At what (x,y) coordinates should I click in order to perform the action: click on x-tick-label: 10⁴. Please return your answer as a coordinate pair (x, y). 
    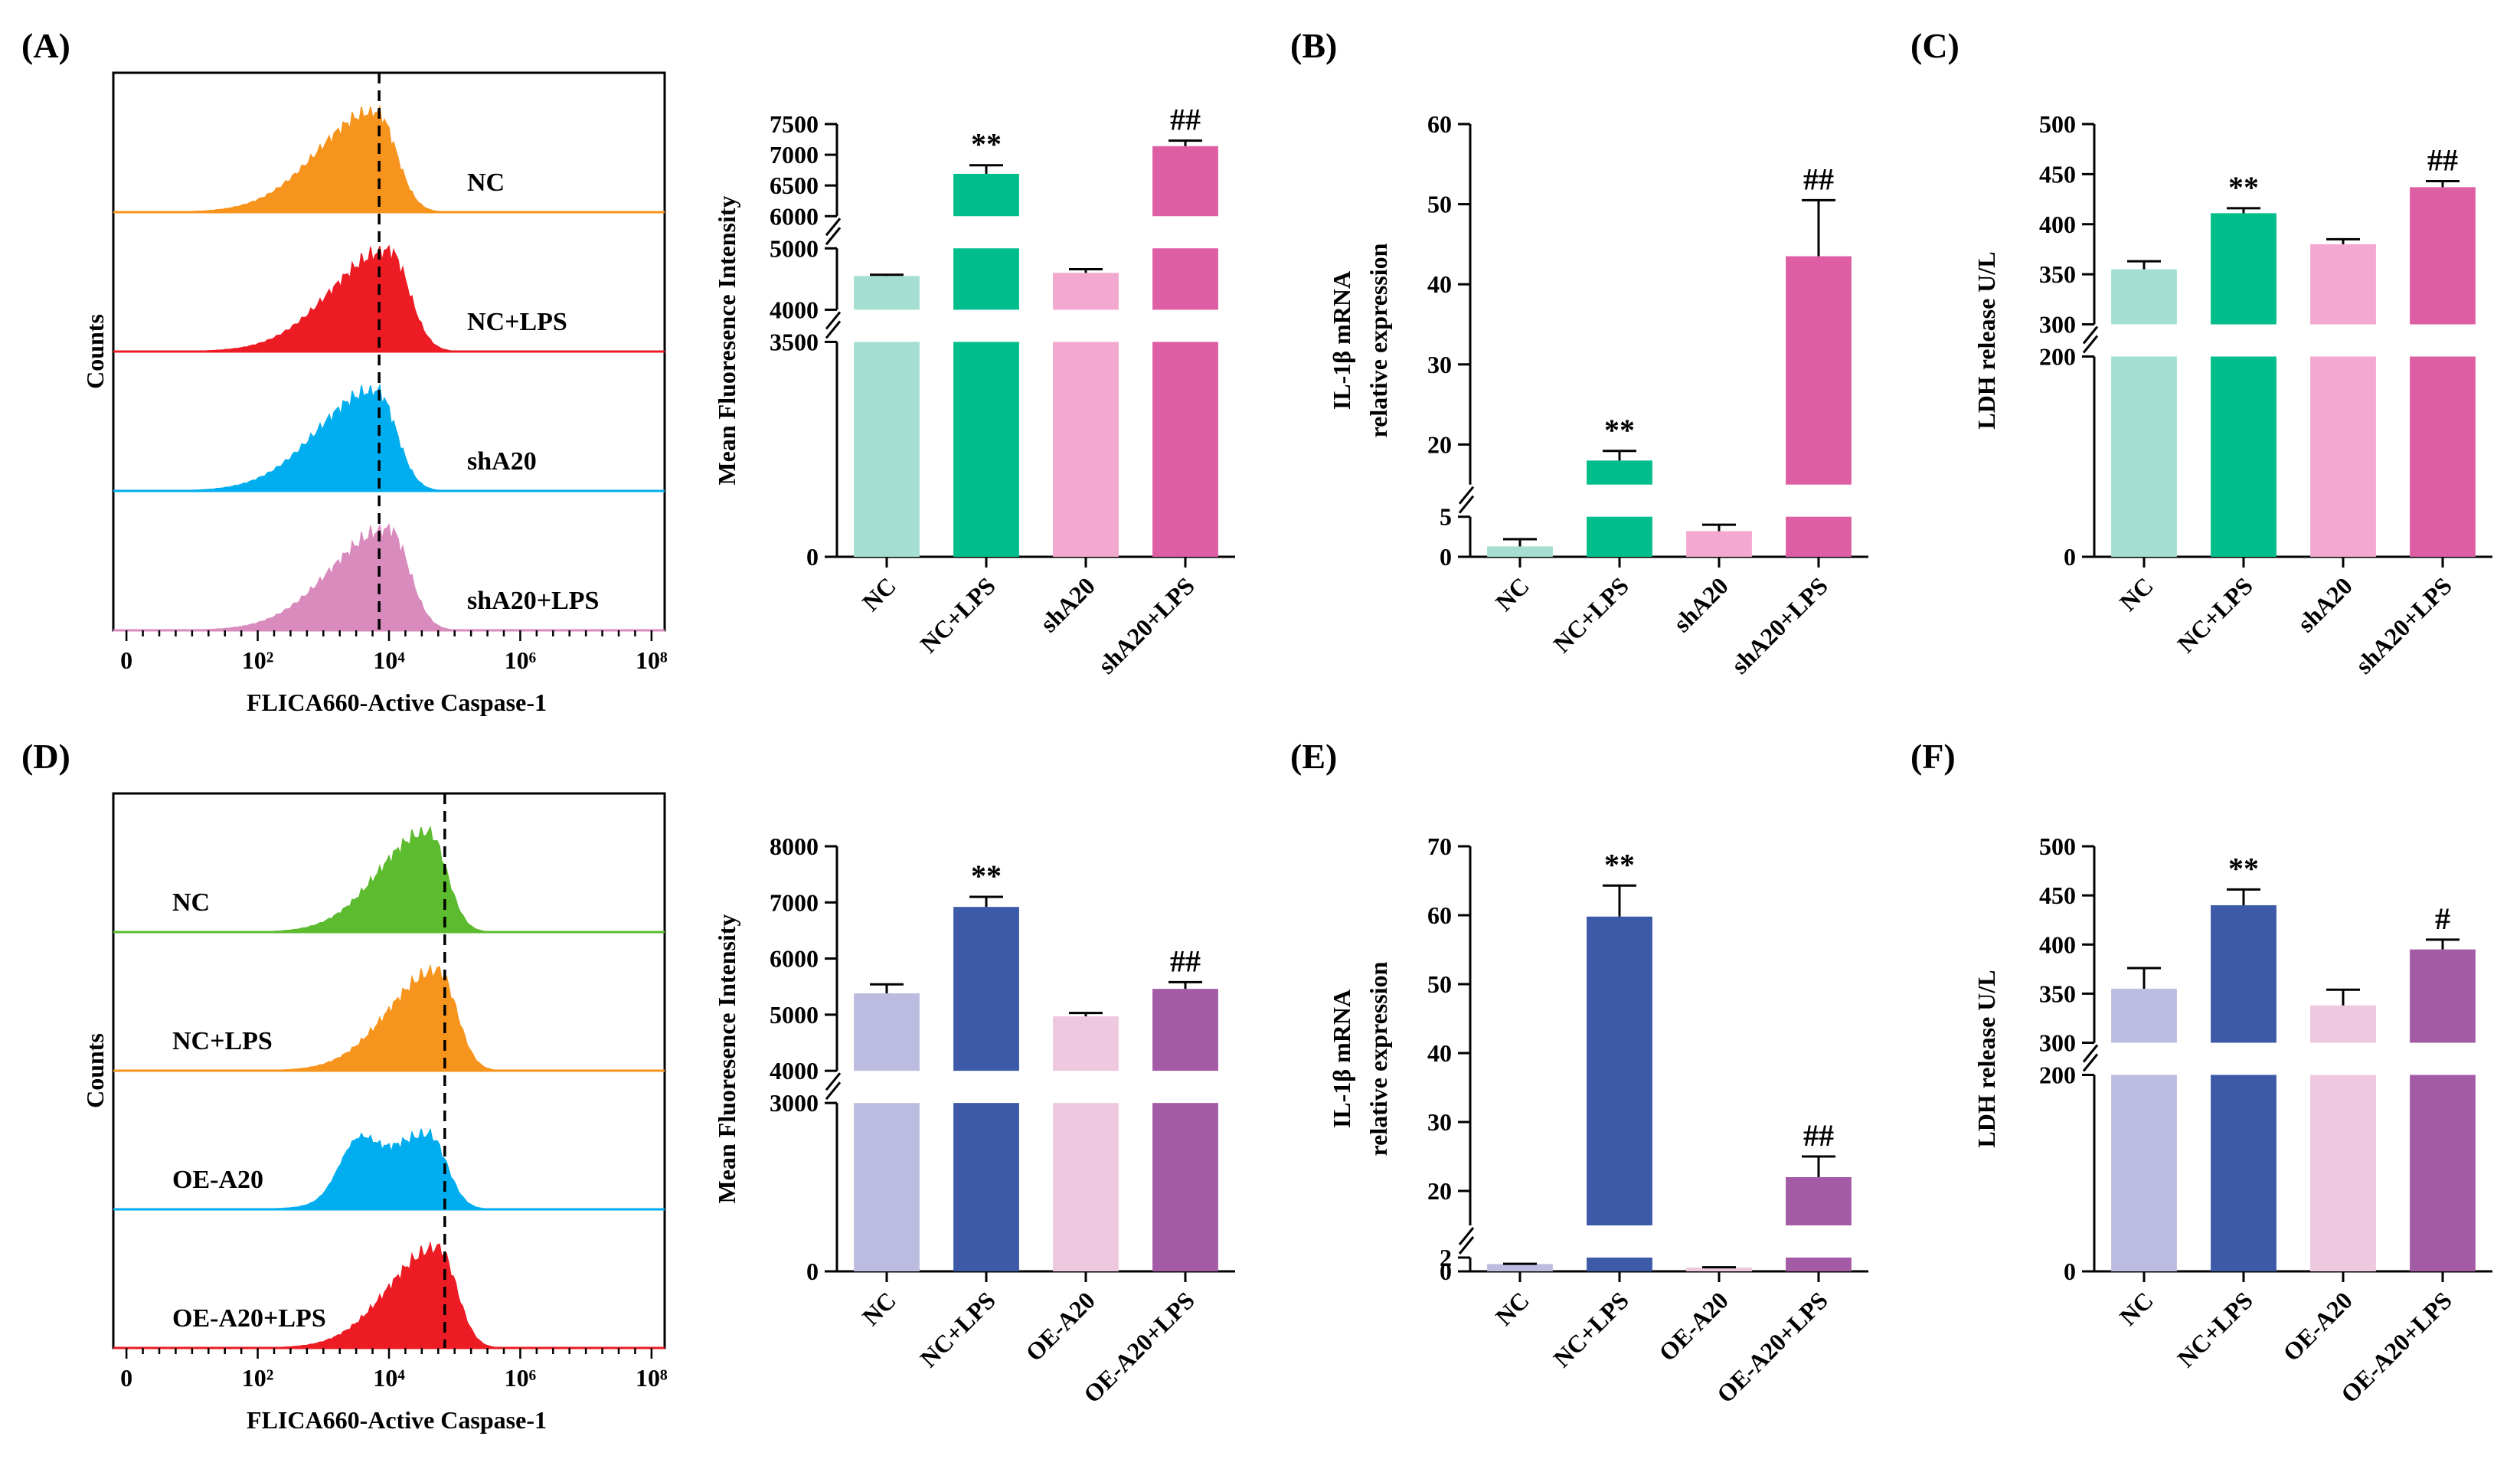
    Looking at the image, I should click on (389, 660).